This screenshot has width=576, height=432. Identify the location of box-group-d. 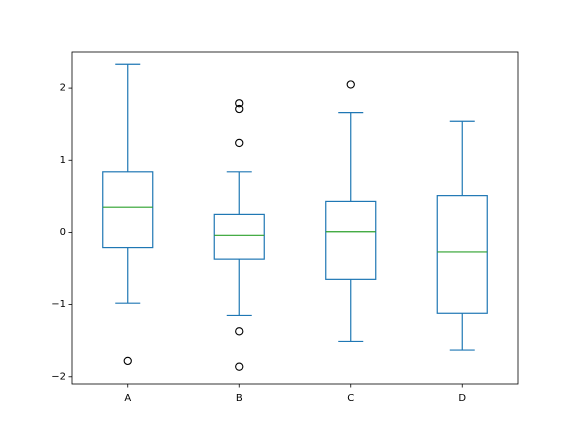
(462, 235).